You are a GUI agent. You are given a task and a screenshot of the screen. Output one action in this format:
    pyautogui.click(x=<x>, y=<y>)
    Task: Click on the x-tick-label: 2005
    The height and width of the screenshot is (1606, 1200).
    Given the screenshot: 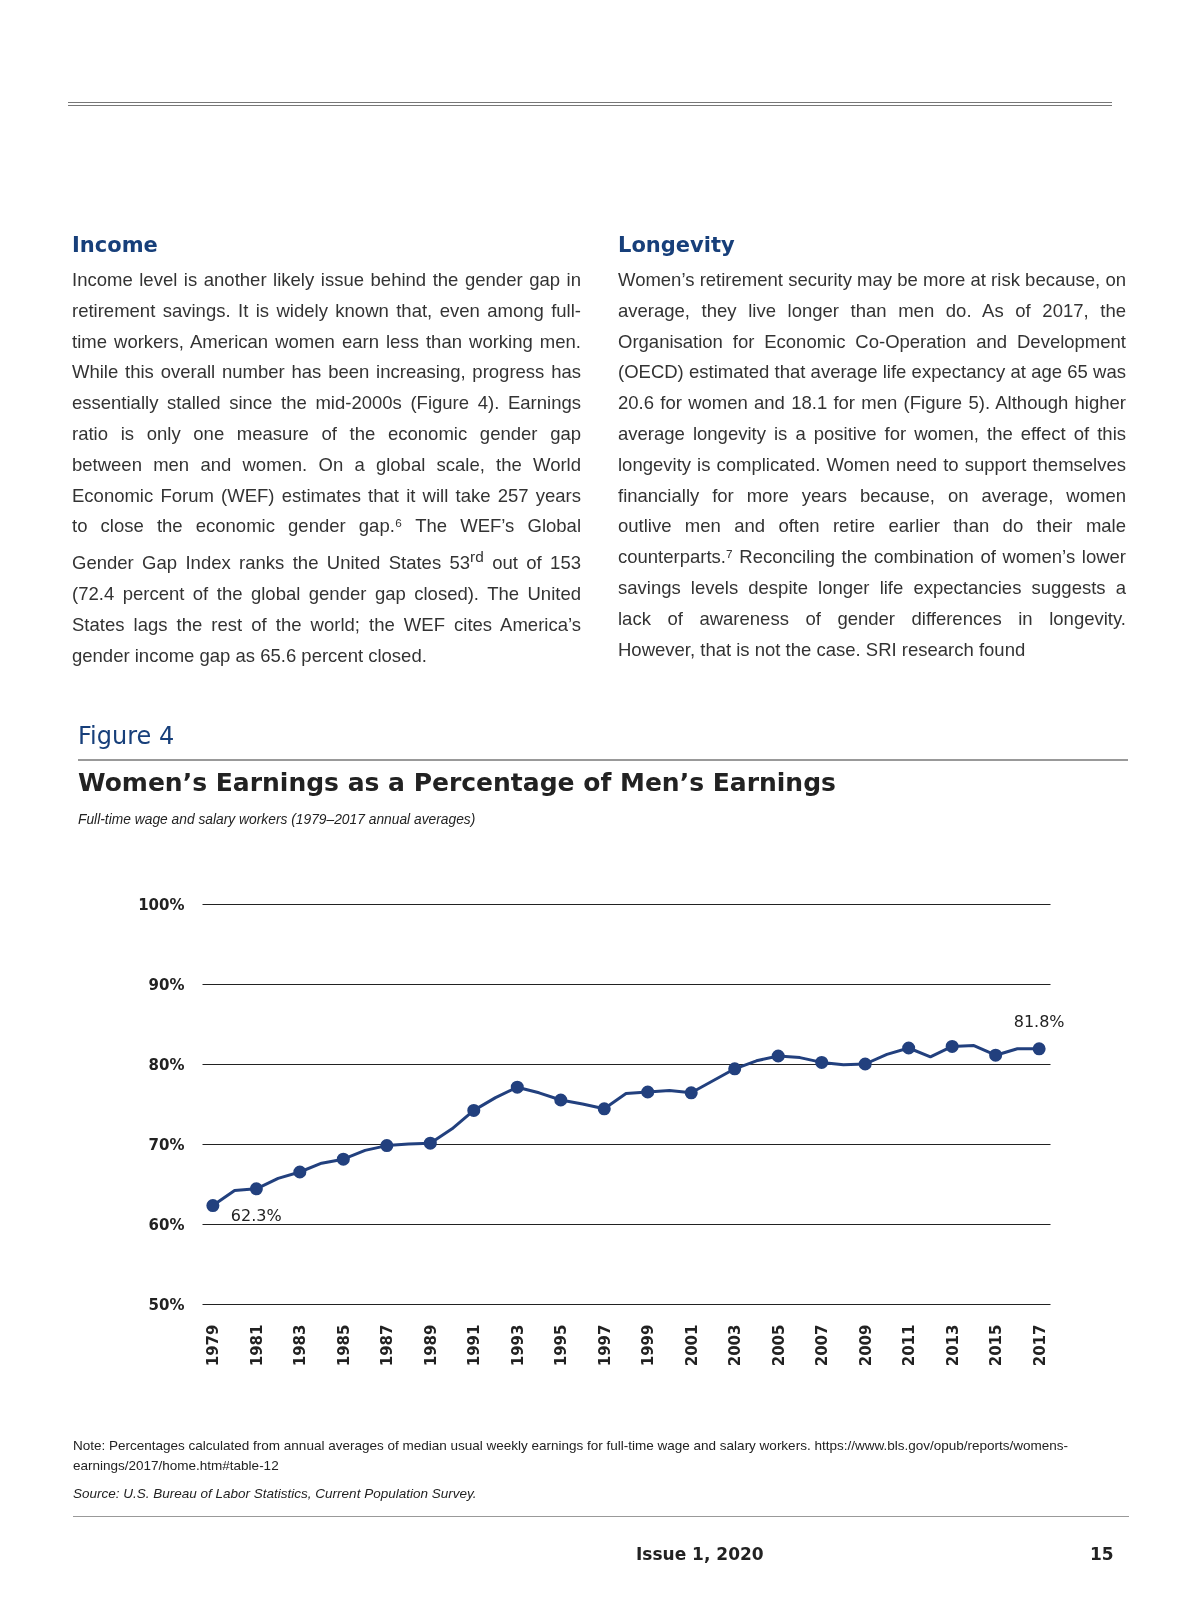 What is the action you would take?
    pyautogui.click(x=778, y=1345)
    